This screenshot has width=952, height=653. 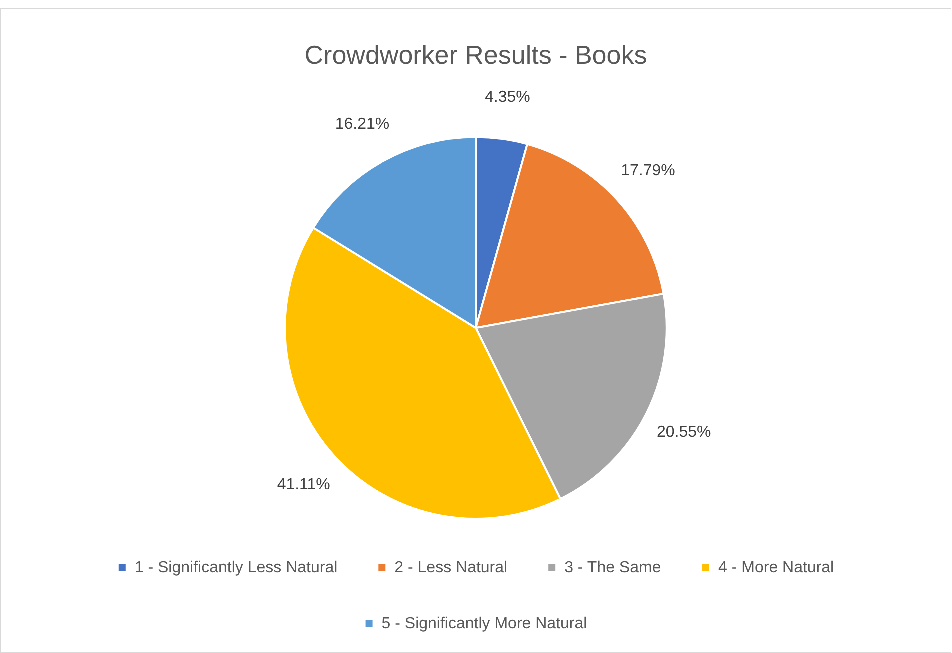 What do you see at coordinates (236, 567) in the screenshot?
I see `legend-label: 1 - Significantly Less Natural` at bounding box center [236, 567].